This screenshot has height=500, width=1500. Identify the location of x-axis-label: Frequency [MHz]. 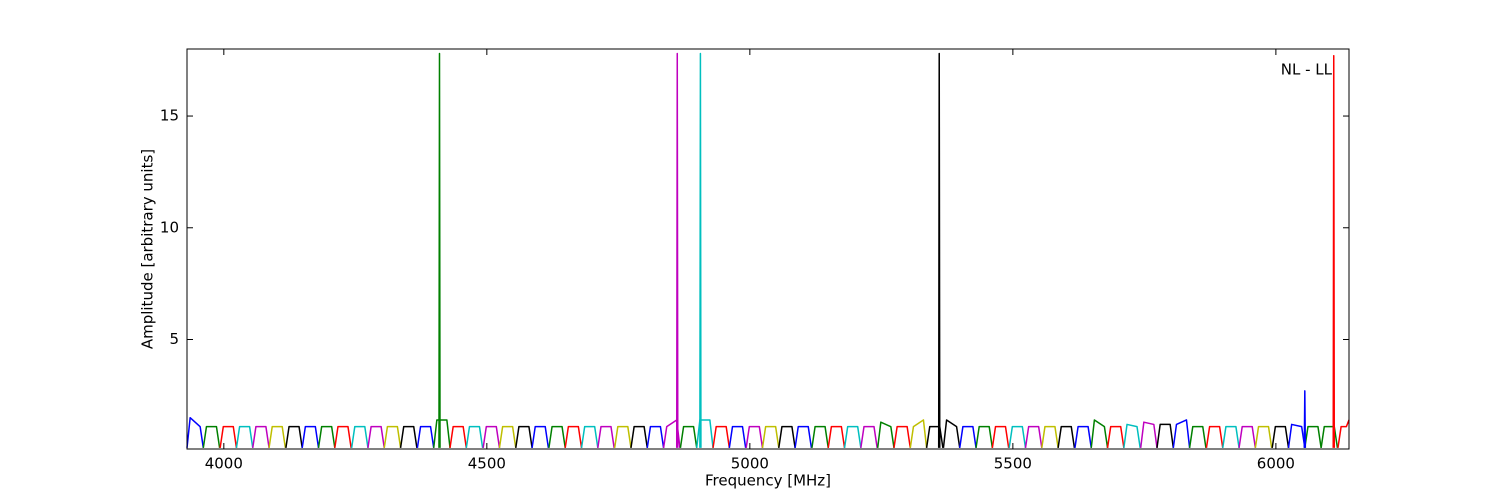
(768, 481).